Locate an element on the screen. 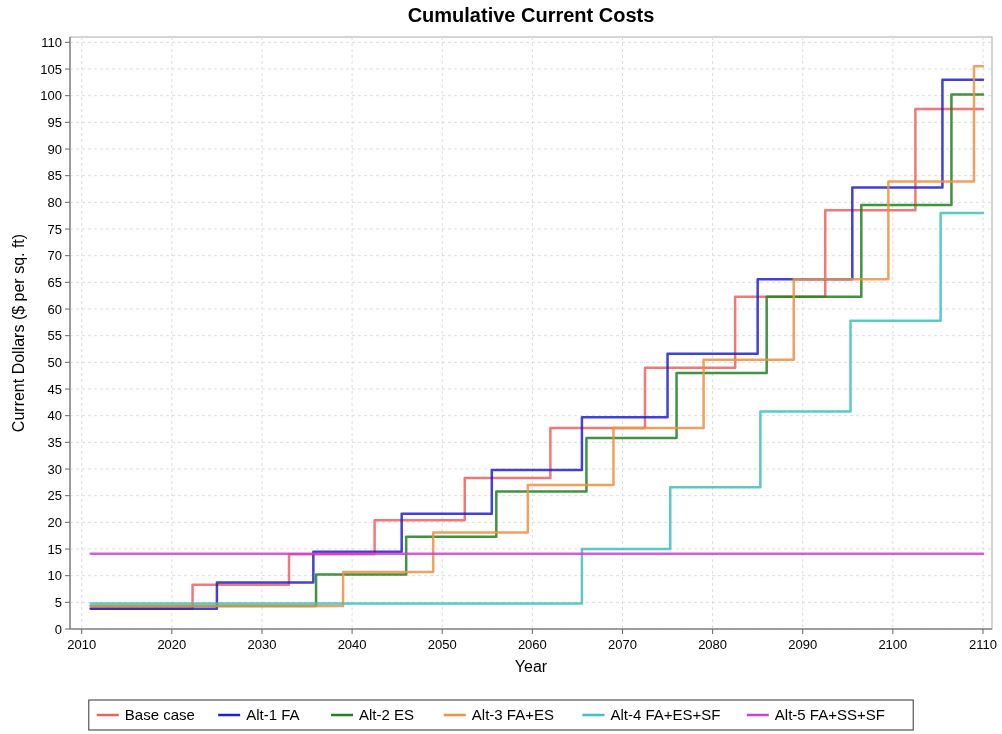 The height and width of the screenshot is (734, 1002). legend-label: Alt-5 FA+SS+SF is located at coordinates (829, 714).